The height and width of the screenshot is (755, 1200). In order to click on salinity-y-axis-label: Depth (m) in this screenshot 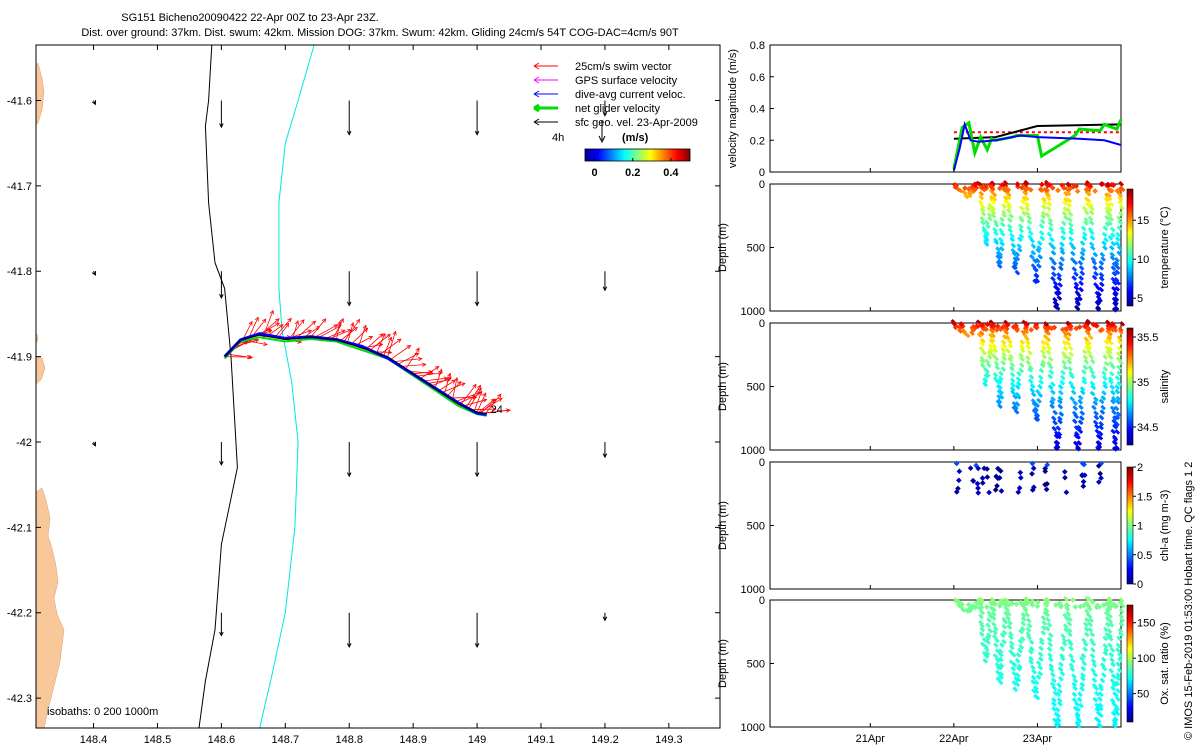, I will do `click(723, 386)`.